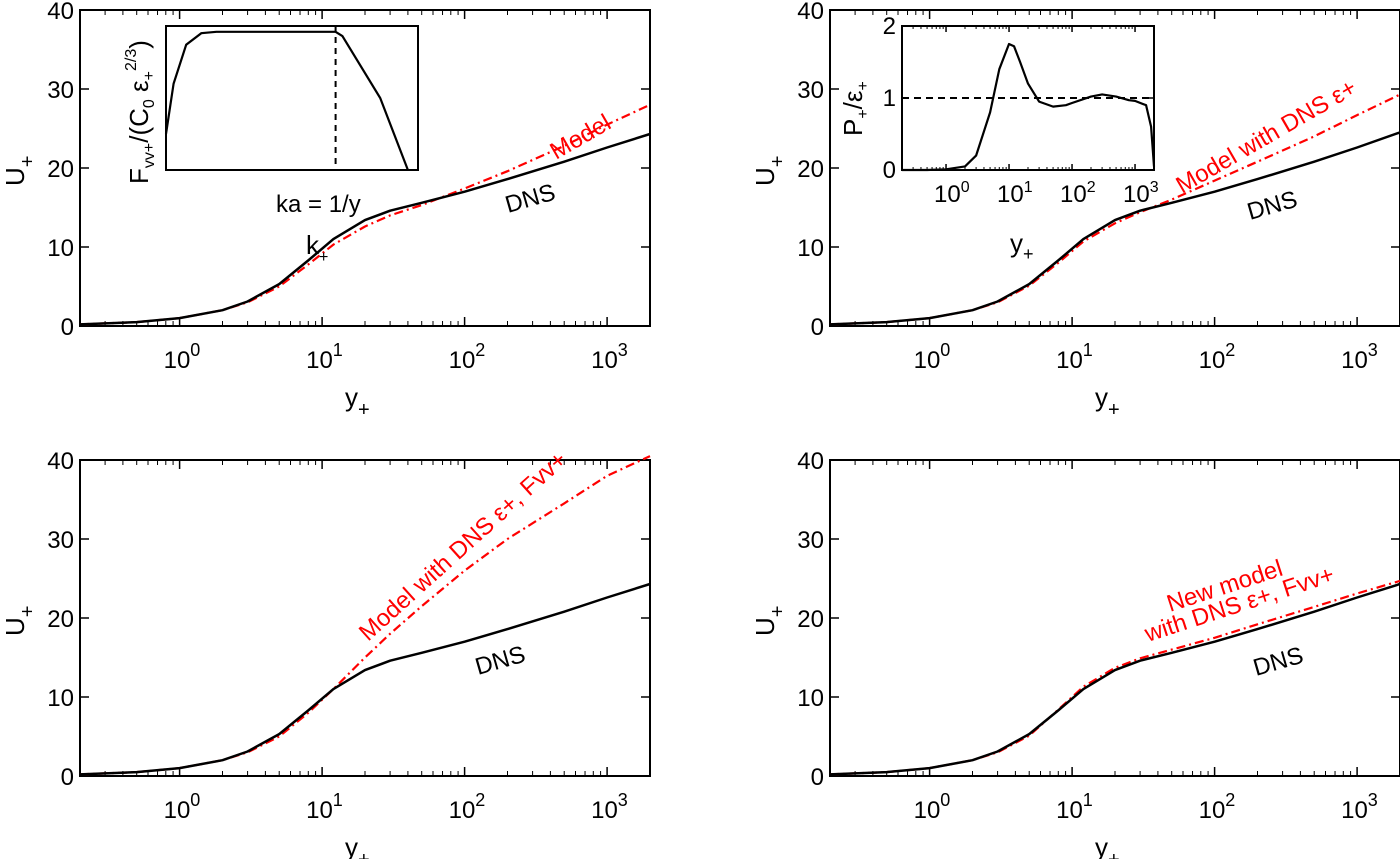  I want to click on inset-marker-label: ka = 1/y, so click(318, 204).